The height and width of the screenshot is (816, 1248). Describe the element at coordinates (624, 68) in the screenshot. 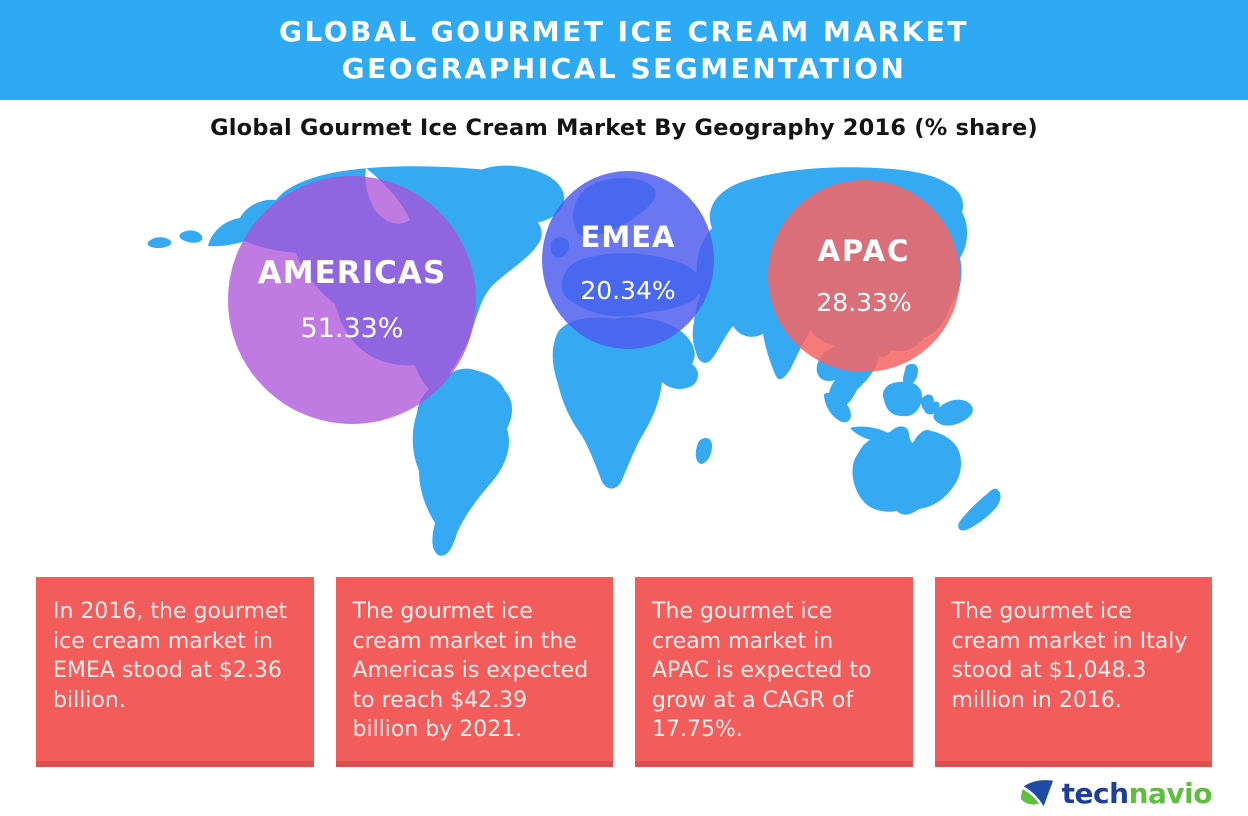

I see `header-title-line2: GEOGRAPHICAL SEGMENTATION` at that location.